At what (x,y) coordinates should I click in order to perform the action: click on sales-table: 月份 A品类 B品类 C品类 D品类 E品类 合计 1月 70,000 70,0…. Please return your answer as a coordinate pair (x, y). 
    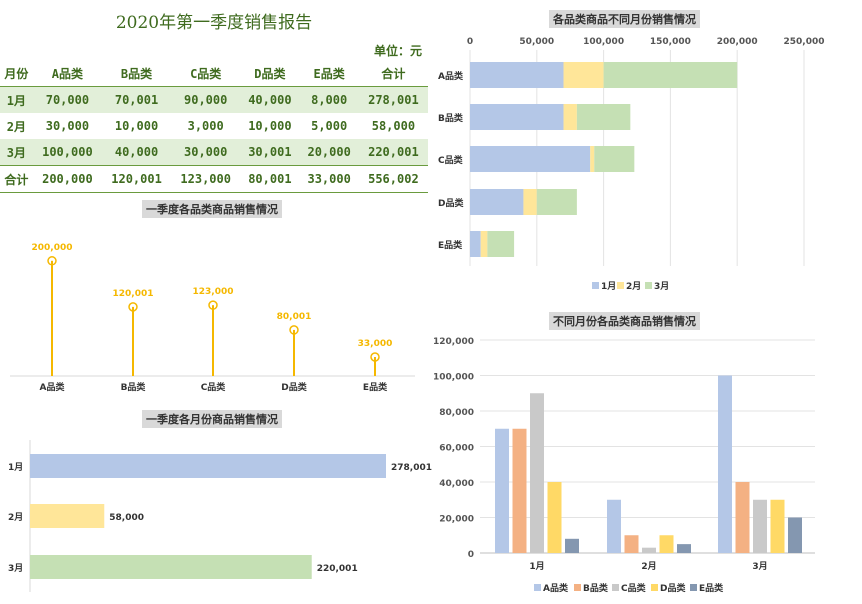
    Looking at the image, I should click on (214, 126).